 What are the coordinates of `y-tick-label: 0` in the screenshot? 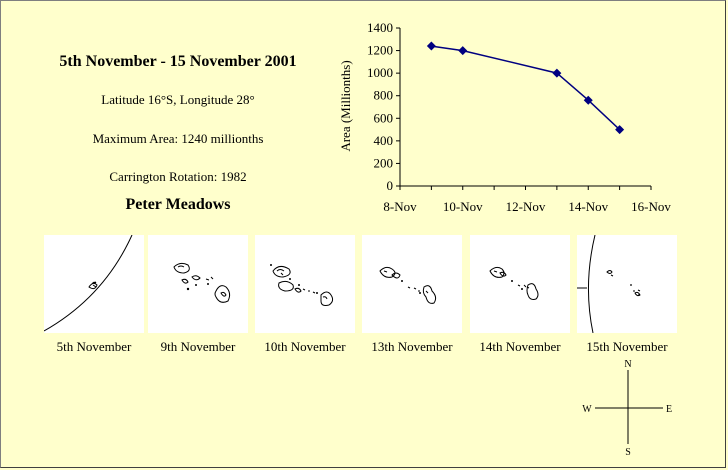 It's located at (390, 185).